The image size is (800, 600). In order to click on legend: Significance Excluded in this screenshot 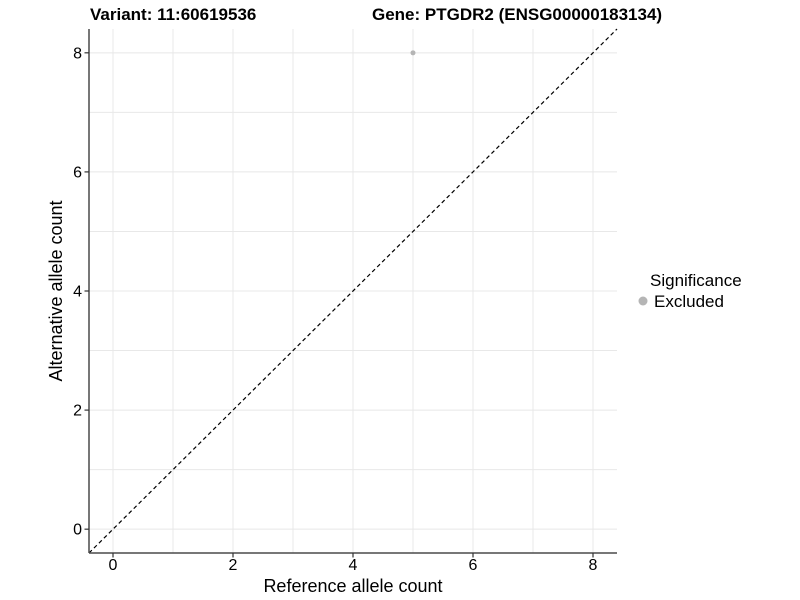, I will do `click(690, 291)`.